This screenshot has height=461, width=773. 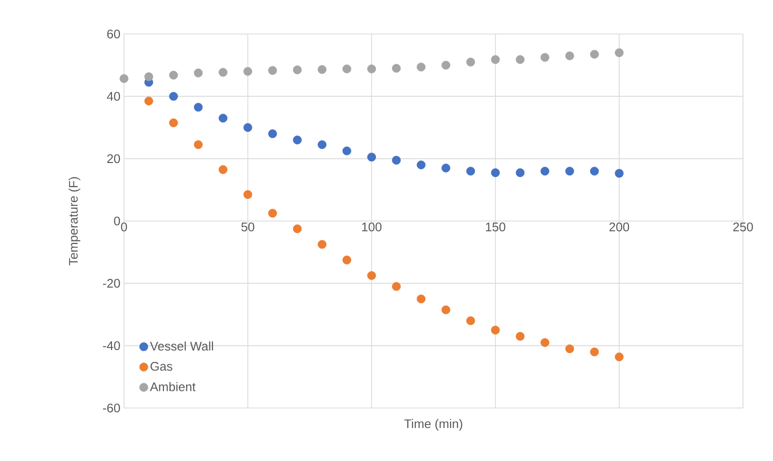 I want to click on y-tick-label: 40, so click(x=113, y=96).